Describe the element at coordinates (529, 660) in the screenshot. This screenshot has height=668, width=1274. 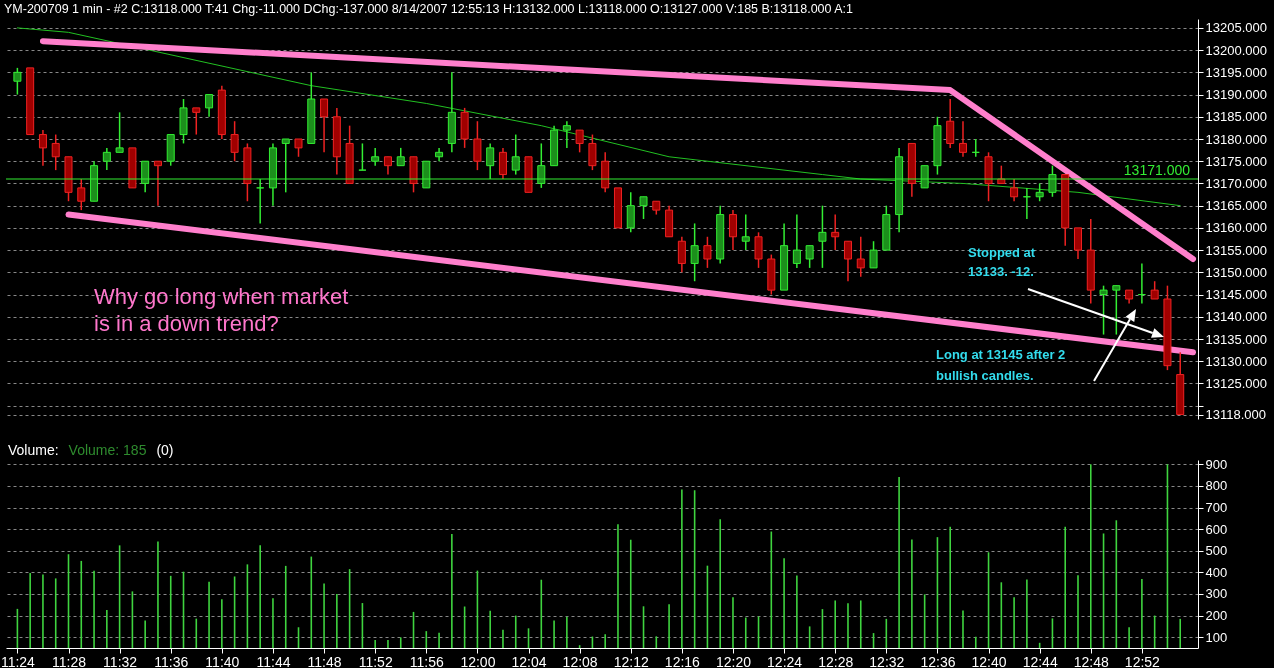
I see `x-tick-label: 12:04` at that location.